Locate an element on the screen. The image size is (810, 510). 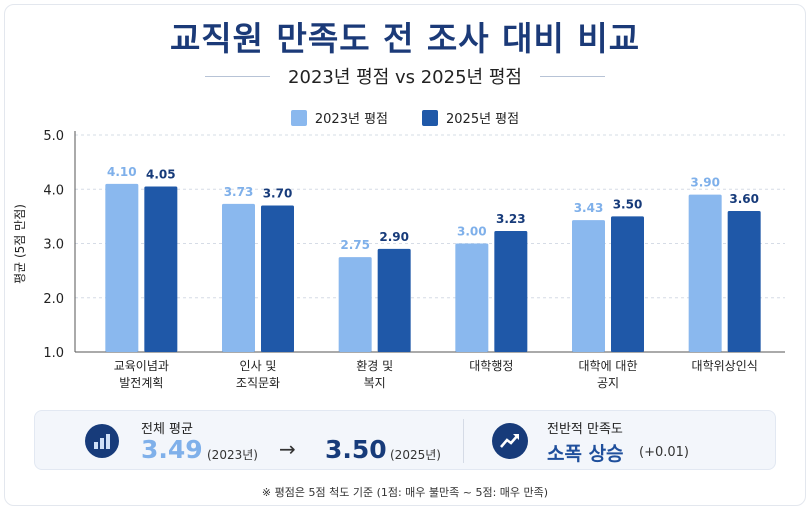
y-tick-label: 4.0 is located at coordinates (53, 190).